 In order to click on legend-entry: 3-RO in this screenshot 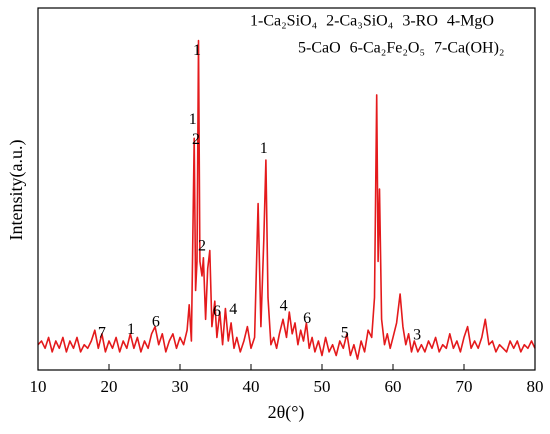, I will do `click(420, 21)`.